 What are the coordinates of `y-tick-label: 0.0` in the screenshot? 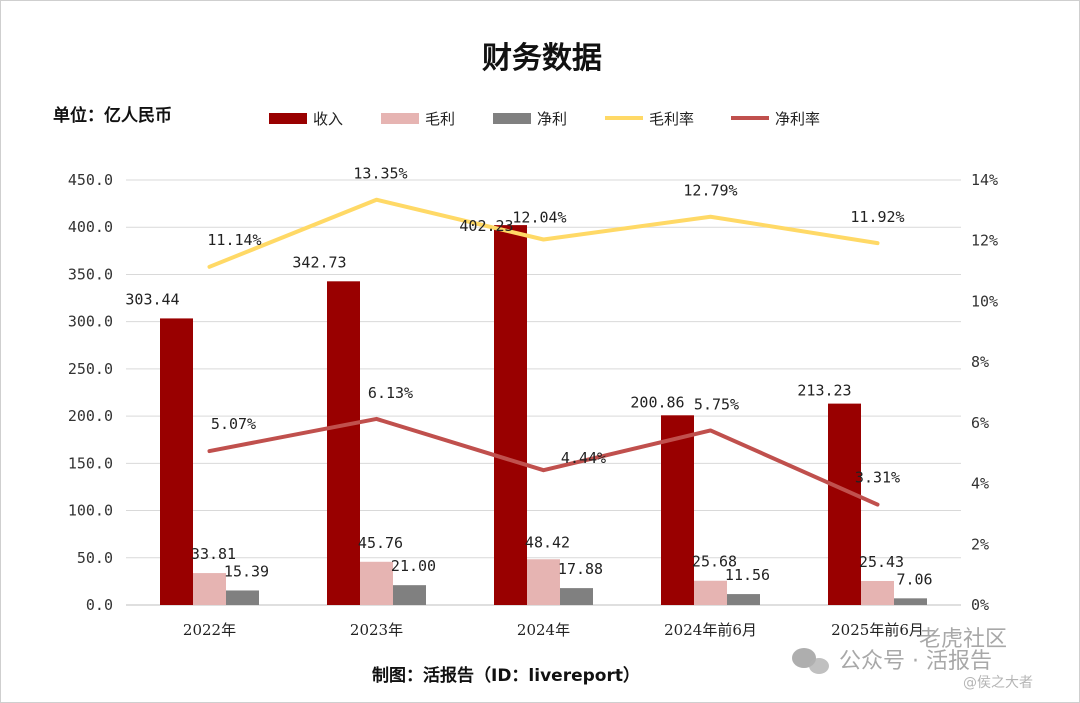 It's located at (99, 605).